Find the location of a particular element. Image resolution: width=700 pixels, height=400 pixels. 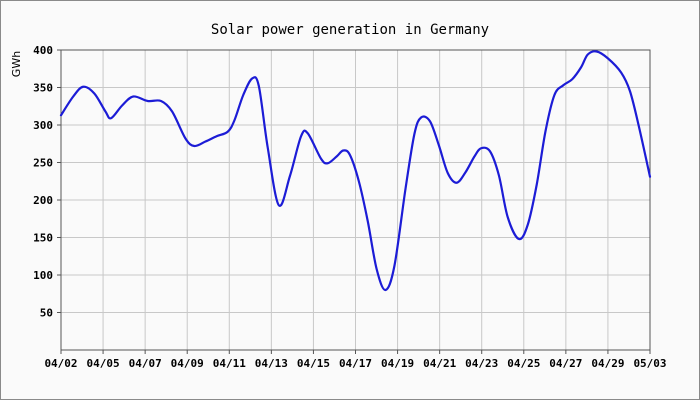

x-tick-label-0: 04/02 is located at coordinates (60, 363).